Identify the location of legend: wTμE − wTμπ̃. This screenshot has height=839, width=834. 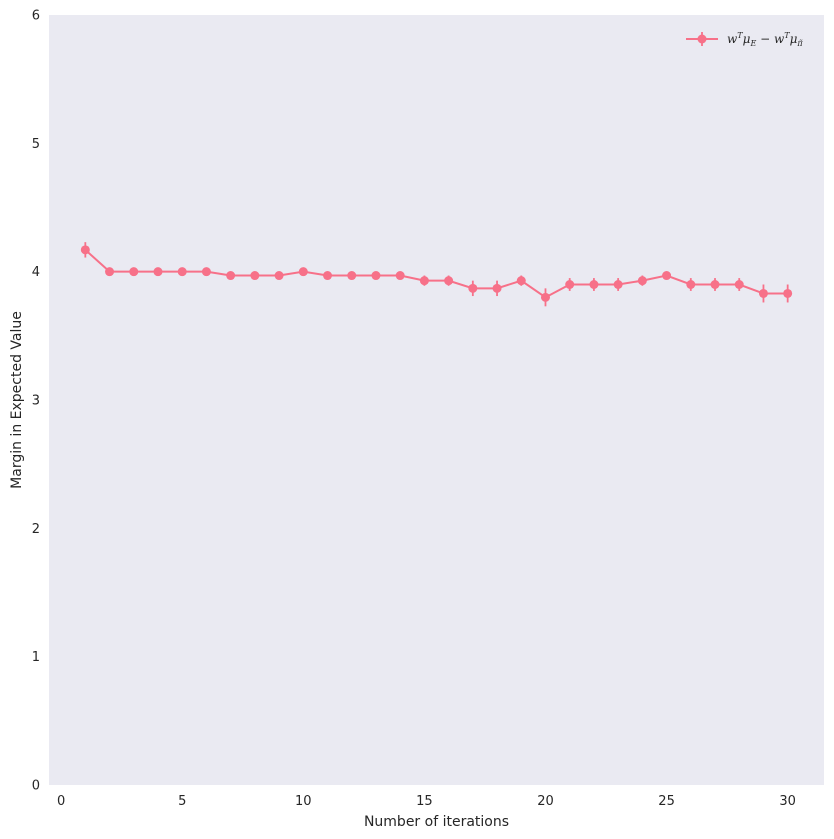
(744, 39).